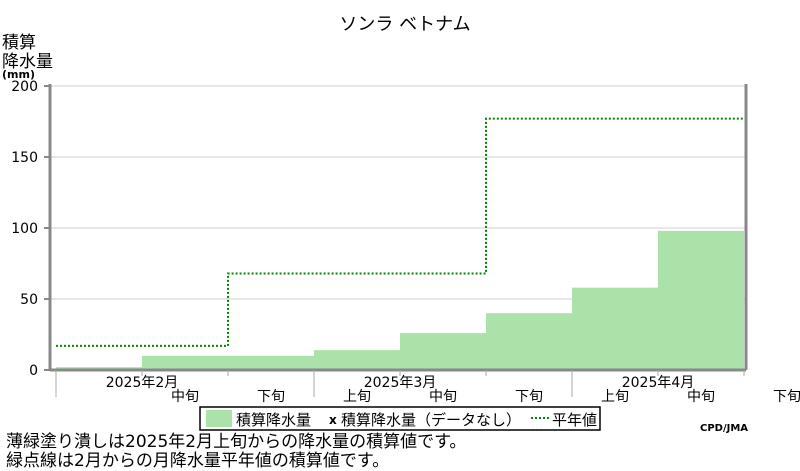 The width and height of the screenshot is (800, 471). What do you see at coordinates (33, 371) in the screenshot?
I see `y-tick-label: 0` at bounding box center [33, 371].